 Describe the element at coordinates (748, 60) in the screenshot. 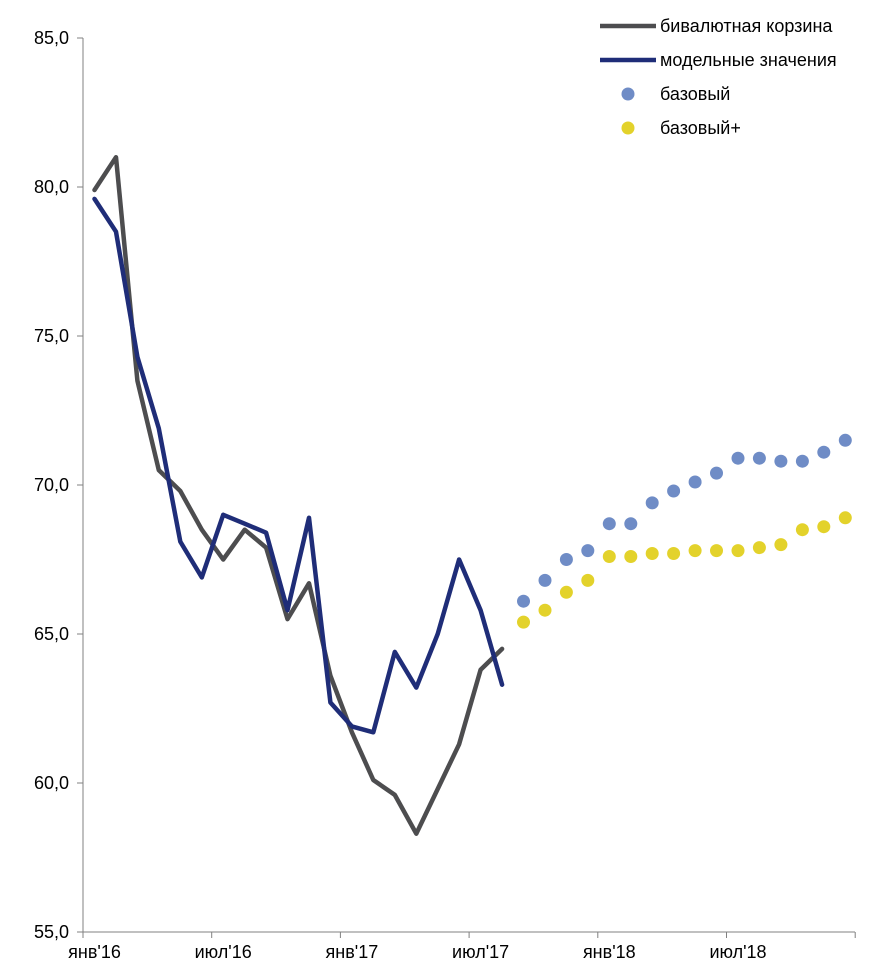

I see `legend-label-1: модельные значения` at that location.